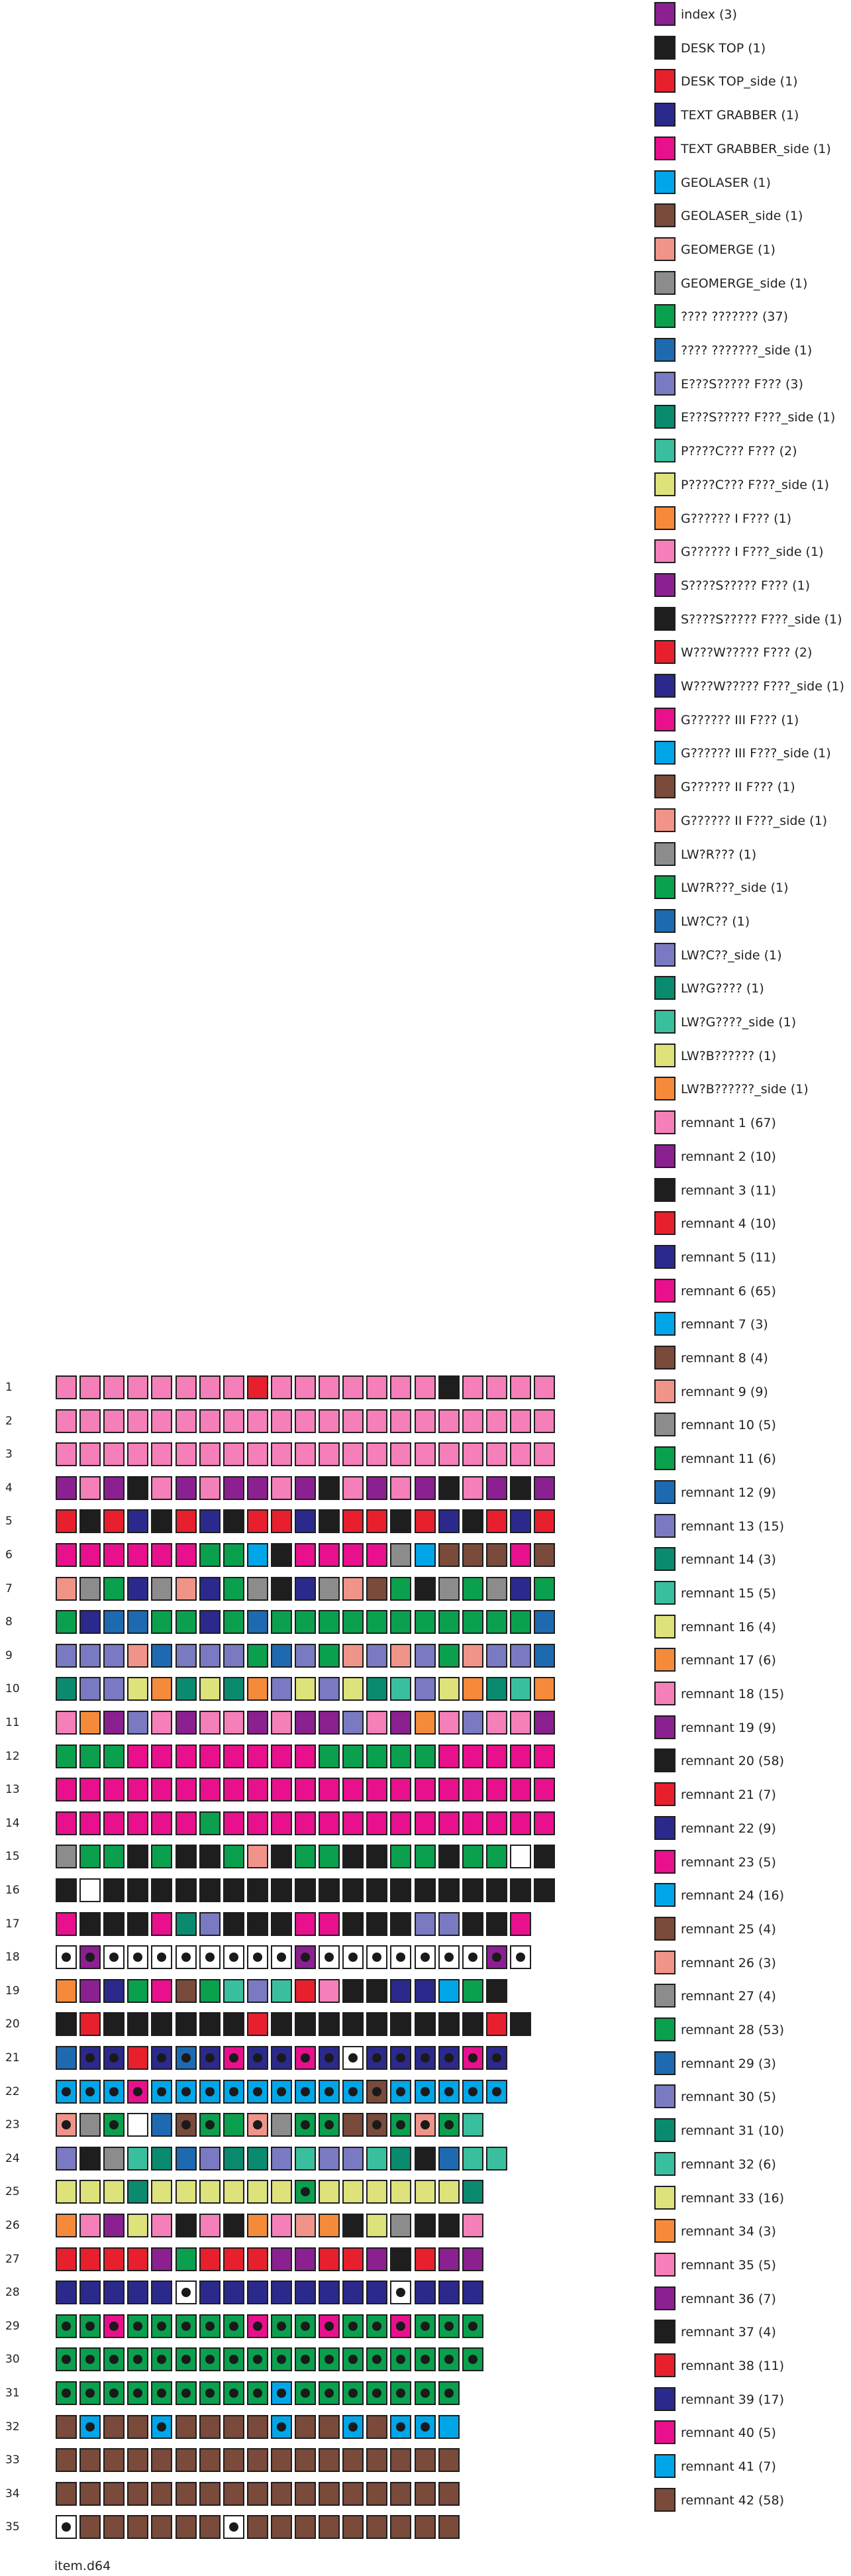 Image resolution: width=851 pixels, height=2576 pixels. Describe the element at coordinates (753, 1694) in the screenshot. I see `legend-item: remnant 18 (15)` at that location.